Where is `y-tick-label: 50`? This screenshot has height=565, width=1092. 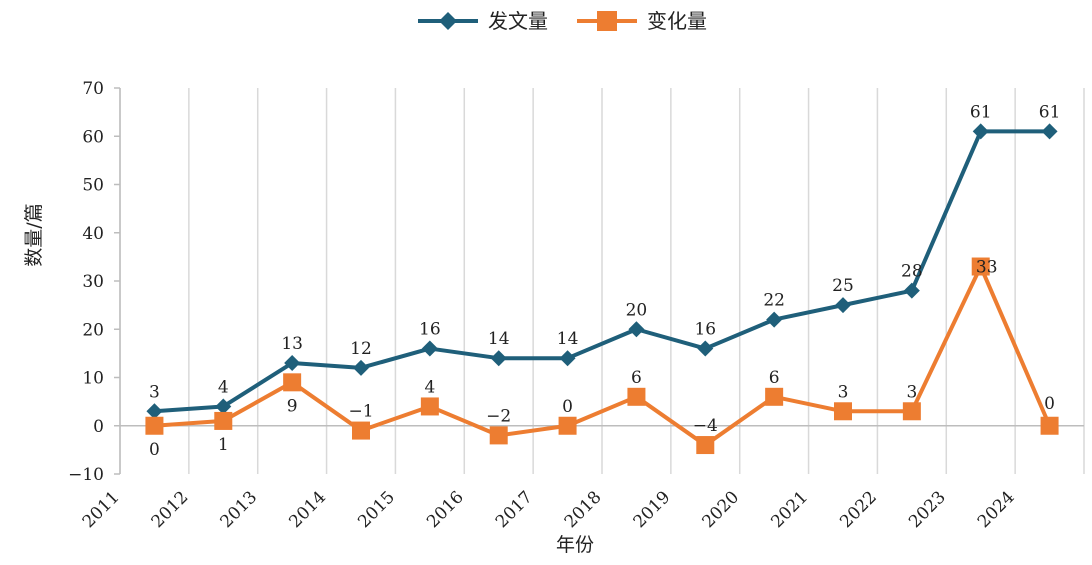 y-tick-label: 50 is located at coordinates (93, 186).